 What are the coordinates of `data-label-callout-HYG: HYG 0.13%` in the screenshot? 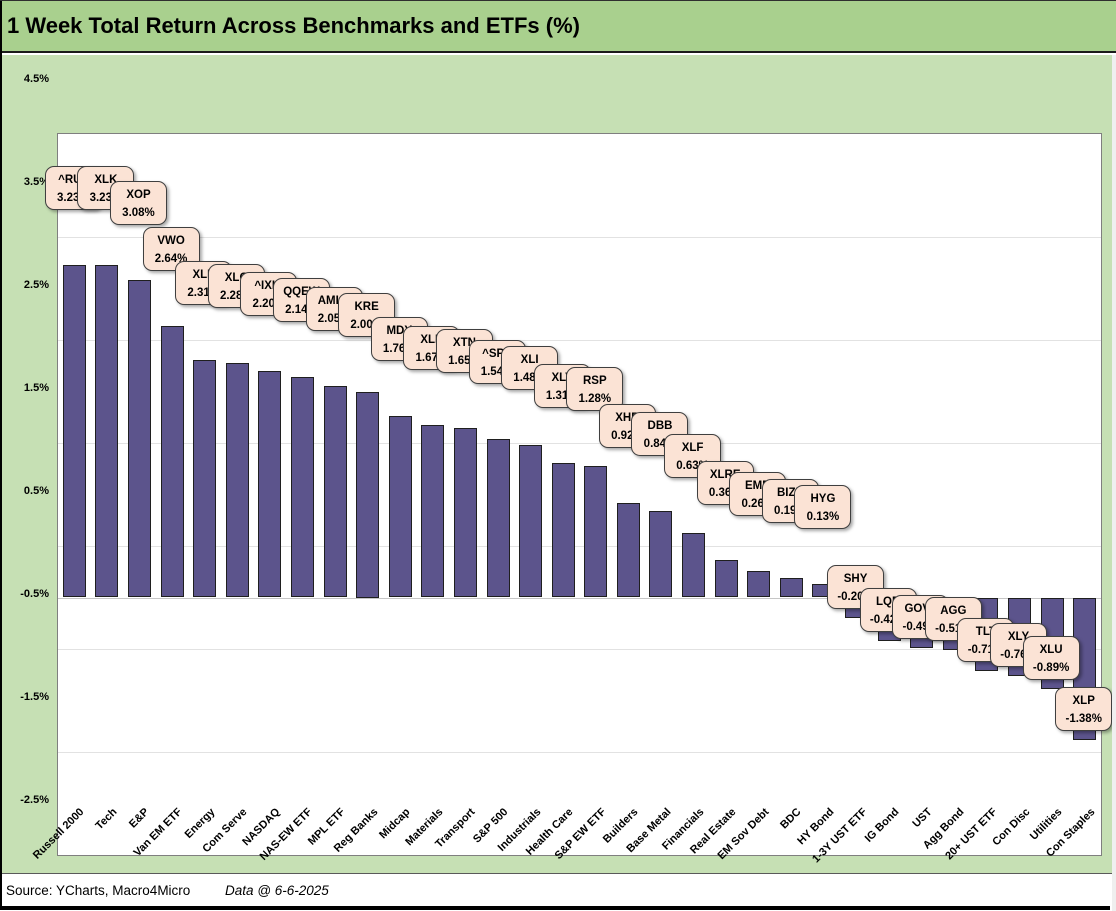 It's located at (823, 507).